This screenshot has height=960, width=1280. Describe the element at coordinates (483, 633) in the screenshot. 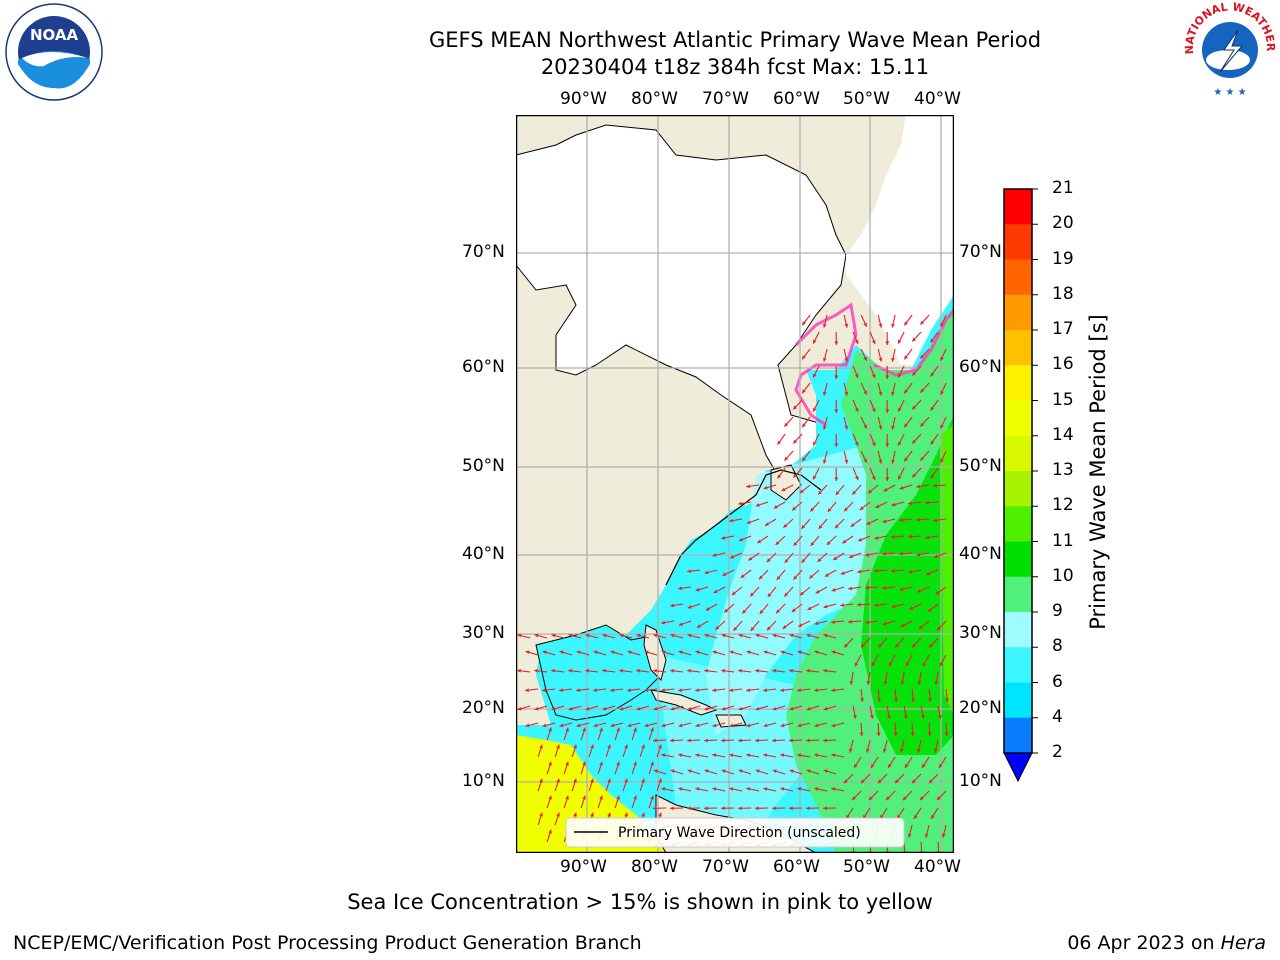

I see `lat-label-left-30n: 30°N` at that location.